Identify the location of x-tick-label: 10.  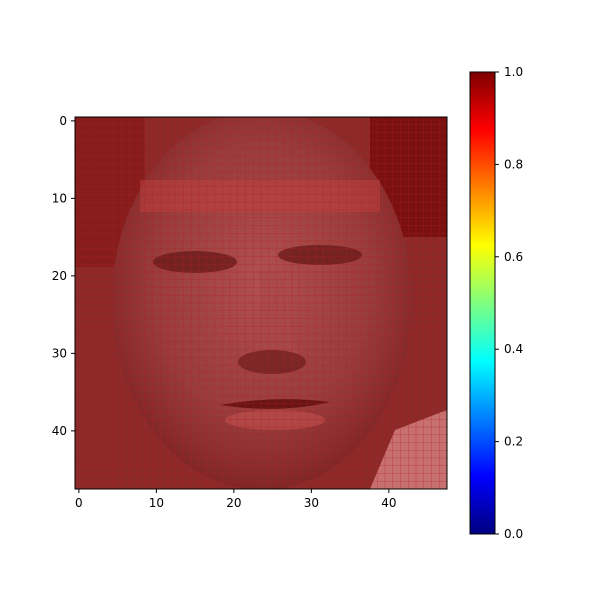
(156, 503).